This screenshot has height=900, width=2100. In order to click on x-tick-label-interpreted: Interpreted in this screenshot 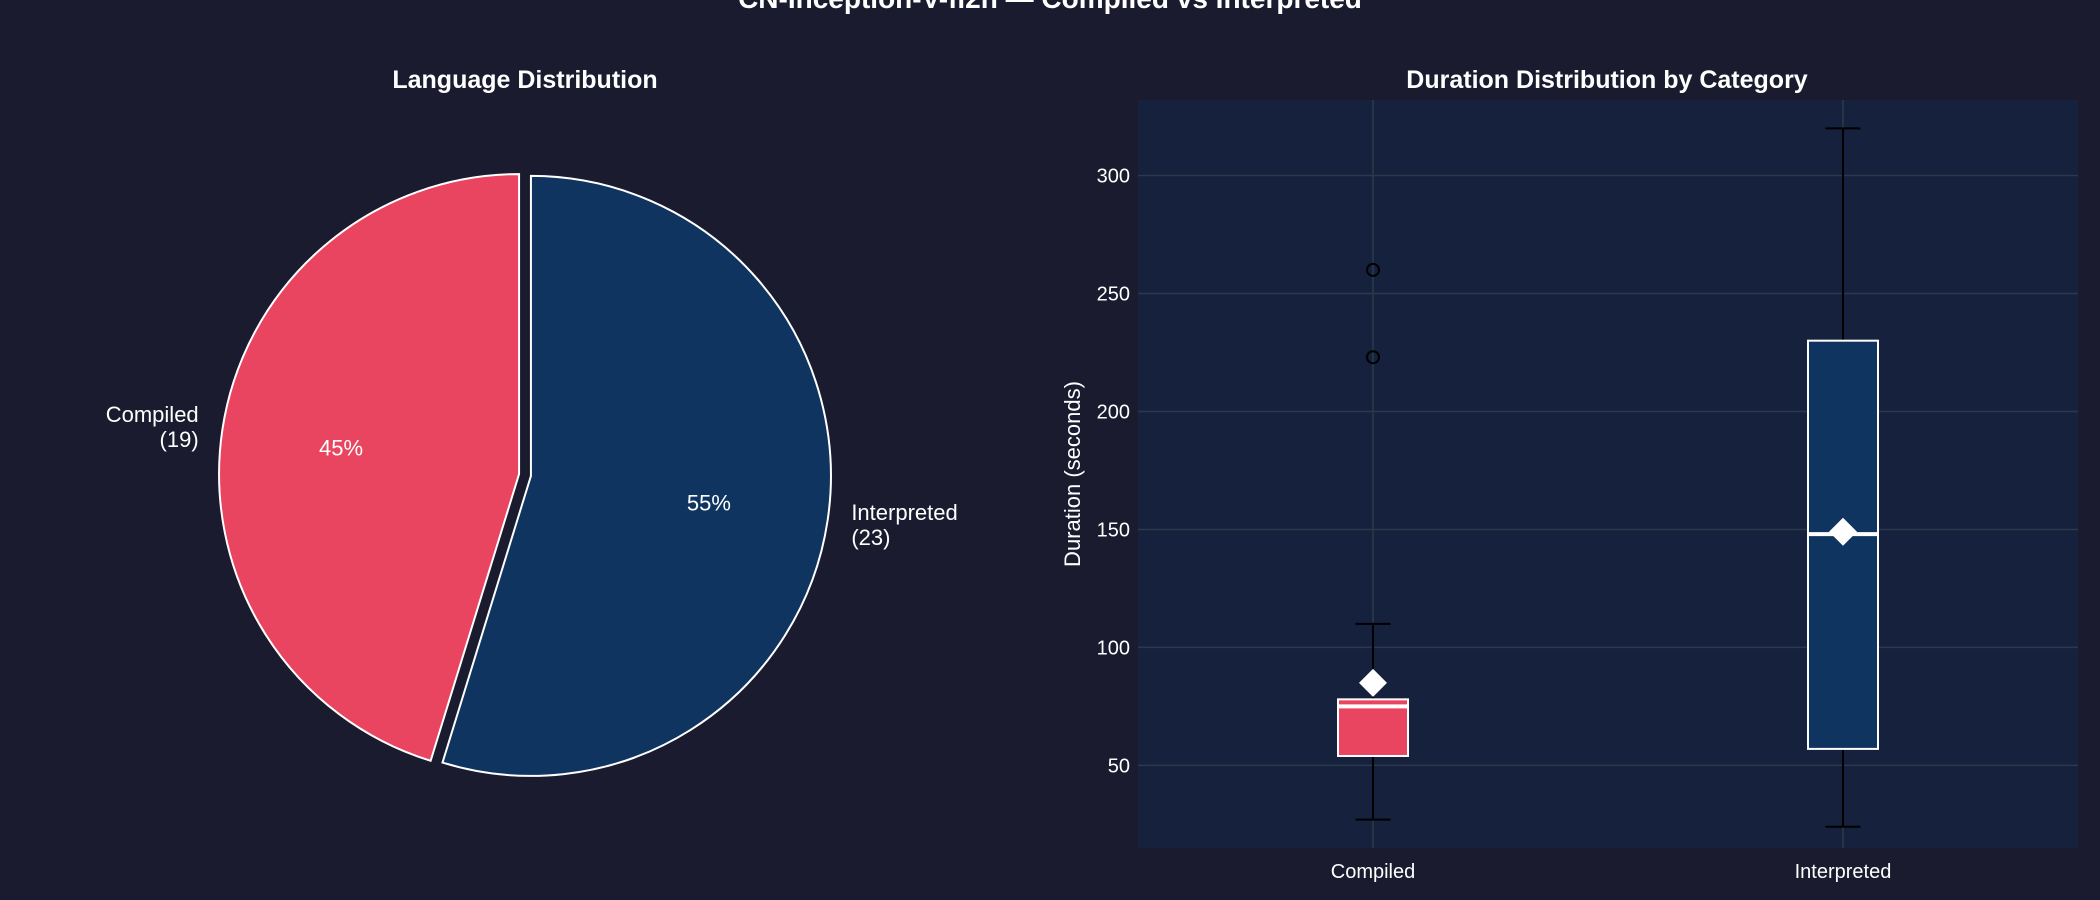, I will do `click(1843, 872)`.